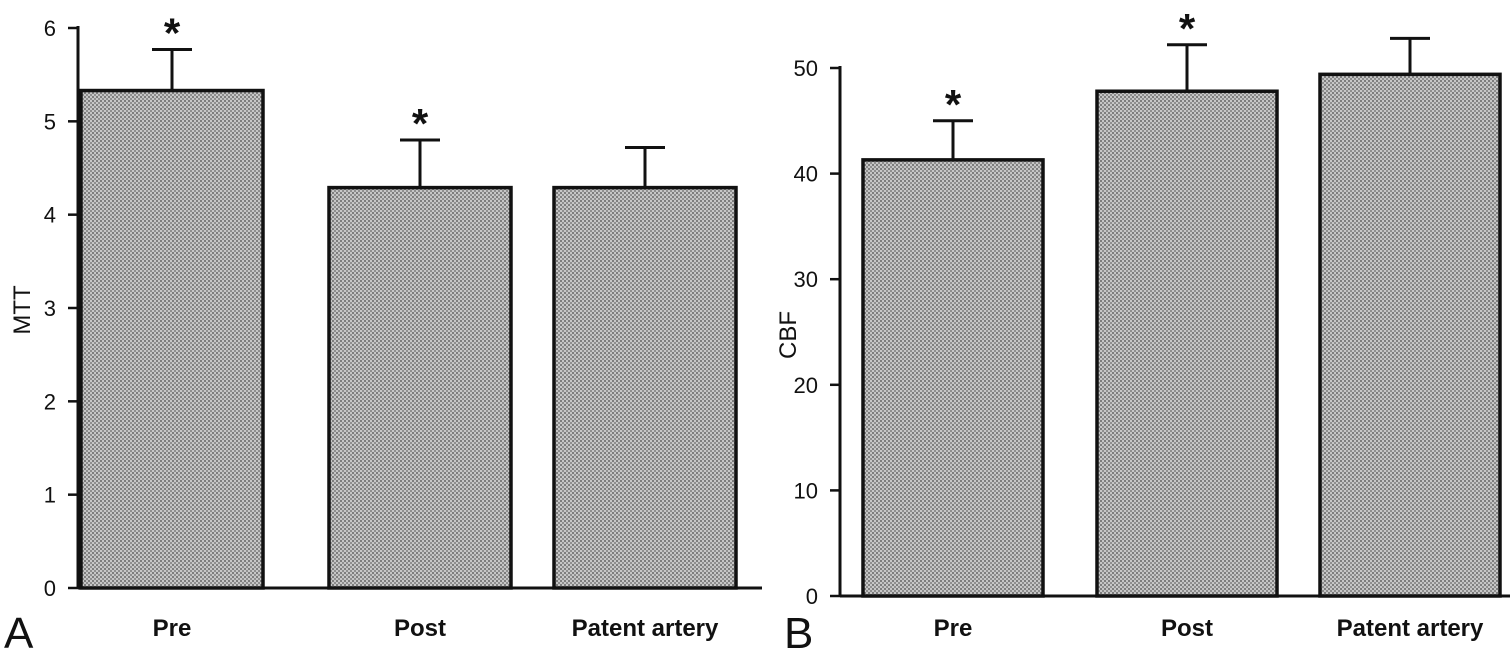 Image resolution: width=1511 pixels, height=654 pixels. Describe the element at coordinates (19, 631) in the screenshot. I see `panel-label: A` at that location.